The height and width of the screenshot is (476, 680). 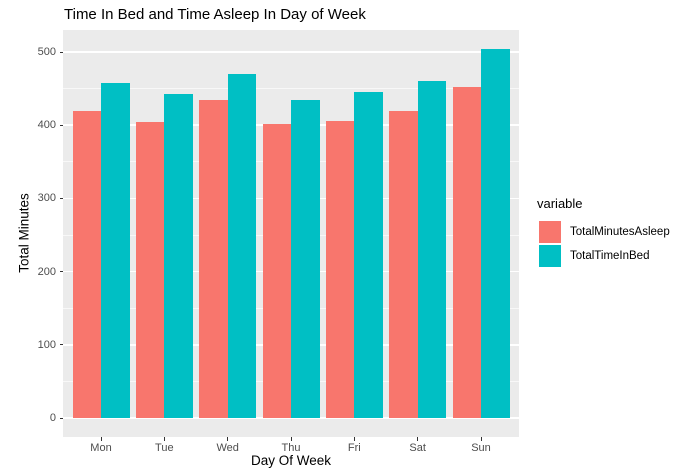 I want to click on bar-TotalMinutesAsleep-Thu, so click(x=276, y=271).